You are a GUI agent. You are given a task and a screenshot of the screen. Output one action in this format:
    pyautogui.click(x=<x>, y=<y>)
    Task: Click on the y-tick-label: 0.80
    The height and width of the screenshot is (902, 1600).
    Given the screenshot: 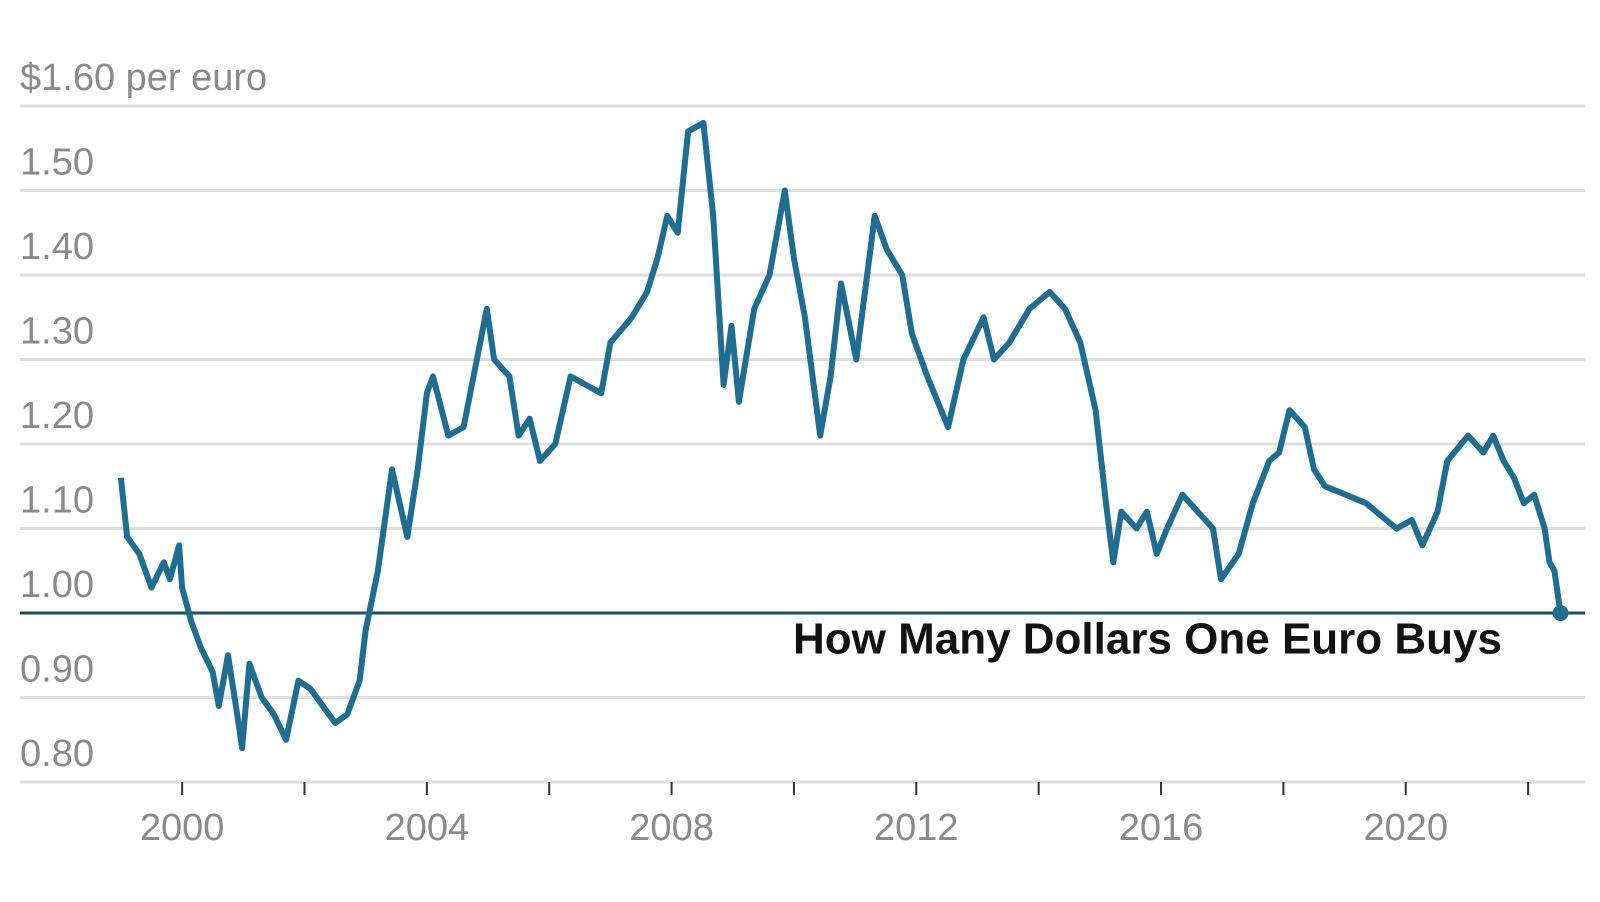 What is the action you would take?
    pyautogui.click(x=57, y=754)
    